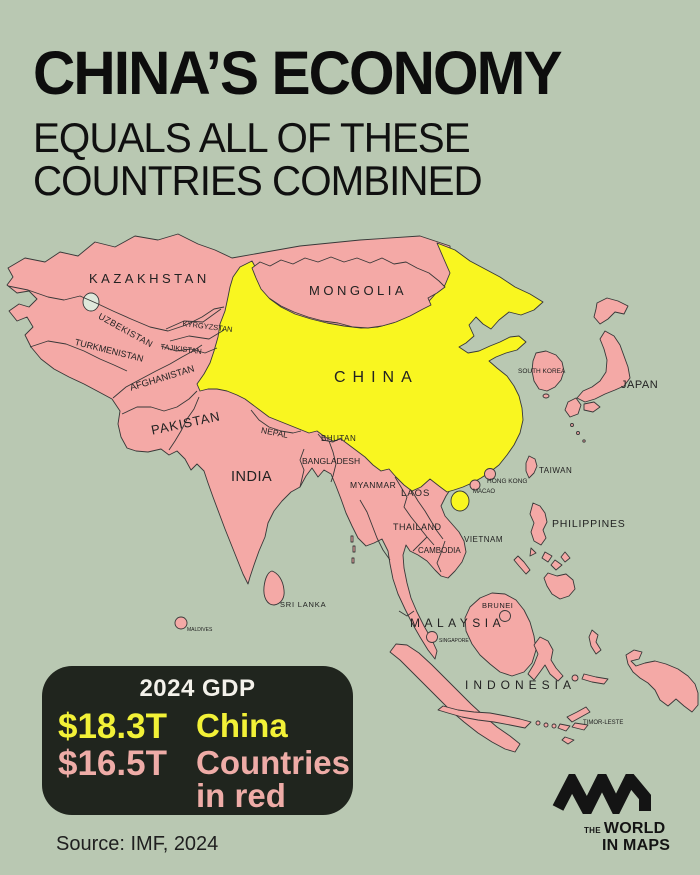 The height and width of the screenshot is (875, 700). I want to click on logo-in-maps: IN MAPS, so click(636, 845).